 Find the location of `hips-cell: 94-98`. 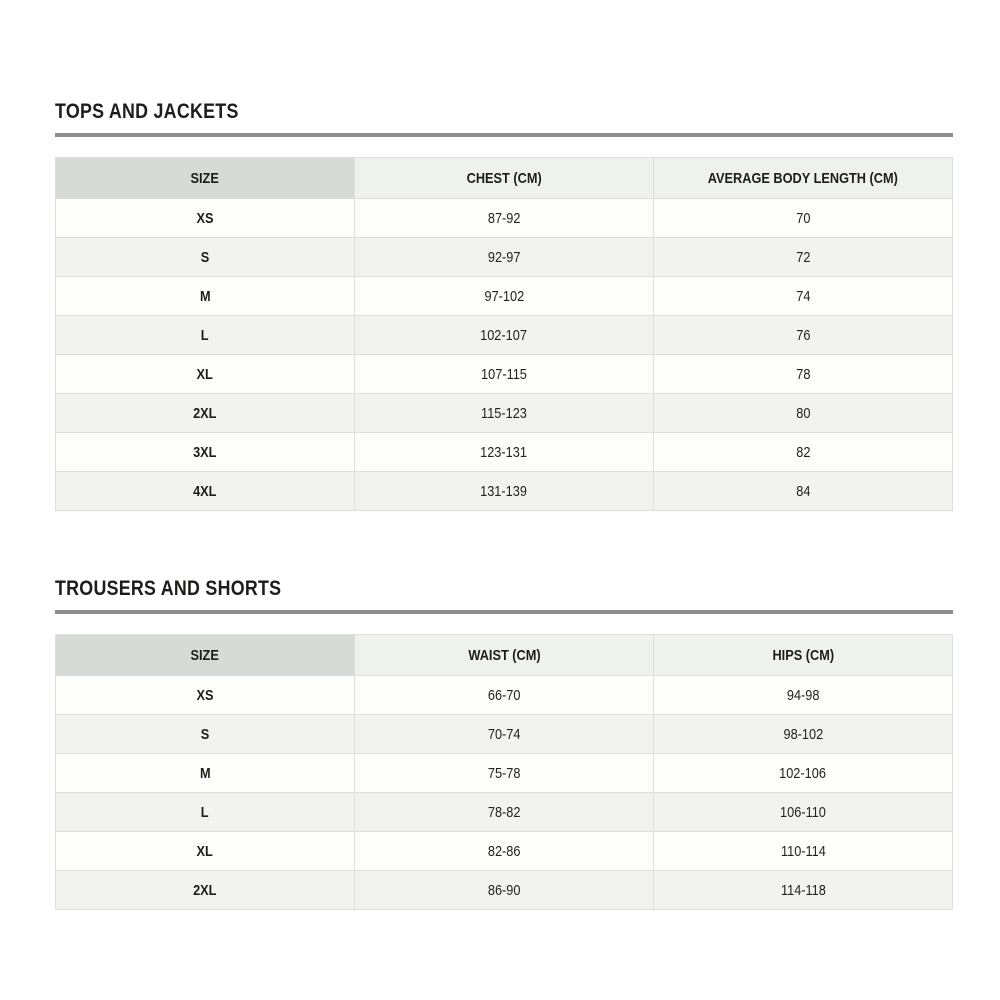

hips-cell: 94-98 is located at coordinates (803, 695).